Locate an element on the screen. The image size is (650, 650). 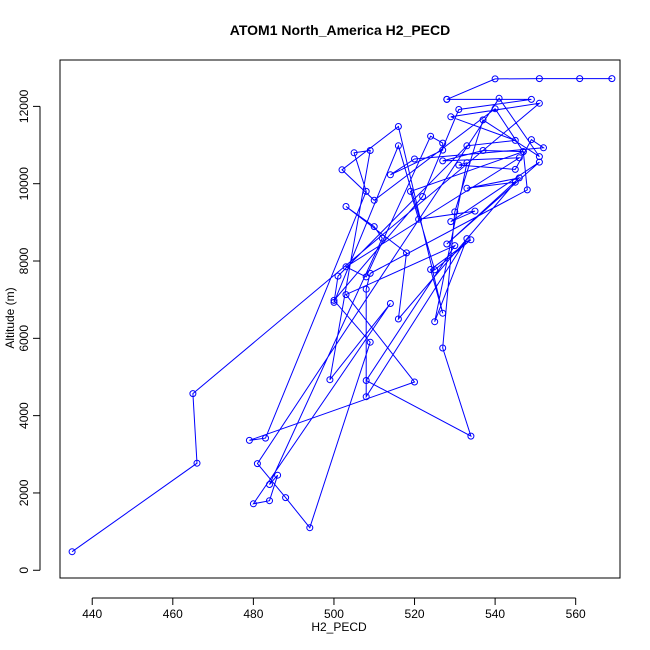
x-tick-label: 520 is located at coordinates (415, 614).